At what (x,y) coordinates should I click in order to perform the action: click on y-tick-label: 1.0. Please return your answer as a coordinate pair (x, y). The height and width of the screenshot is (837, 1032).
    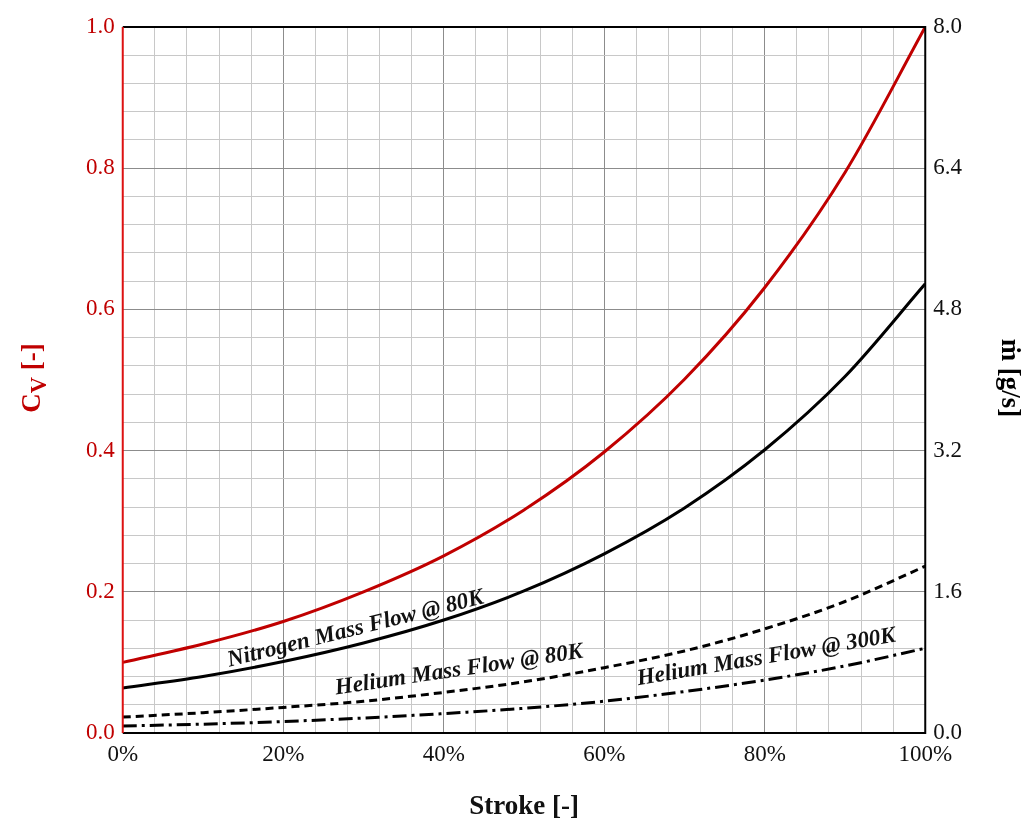
    Looking at the image, I should click on (100, 26).